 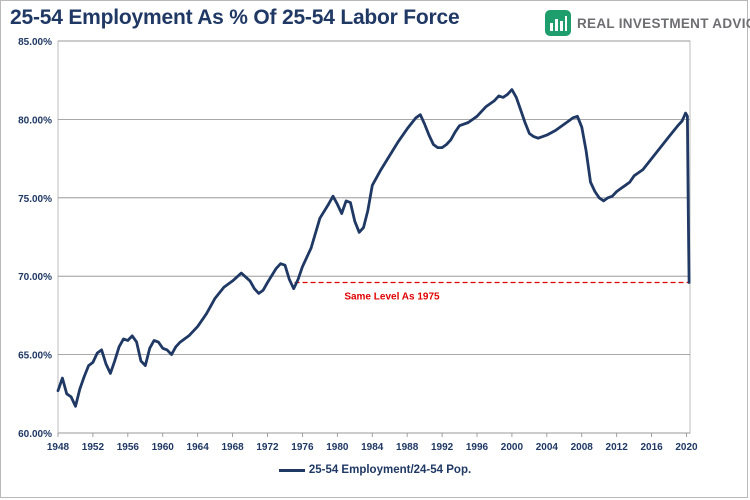 I want to click on x-tick-label: 1992, so click(x=442, y=447).